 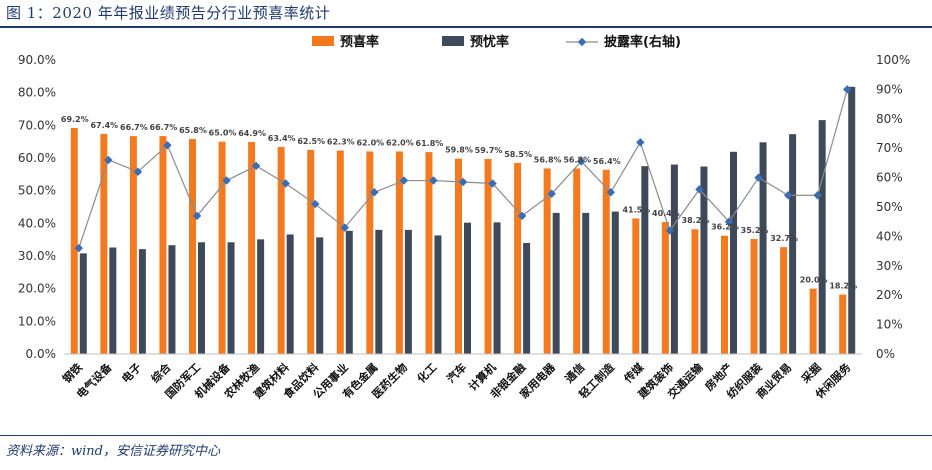 What do you see at coordinates (642, 42) in the screenshot?
I see `legend-label-disclosure: 披露率(右轴)` at bounding box center [642, 42].